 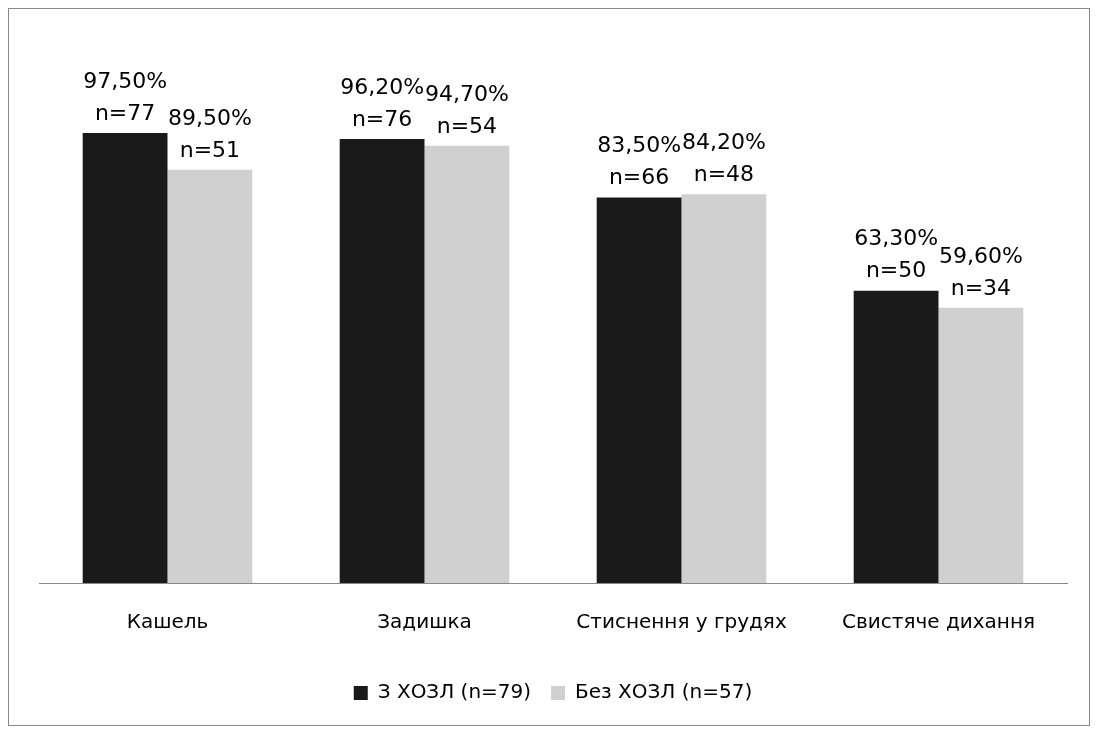 I want to click on data-label: 97,50% n=77, so click(x=125, y=96).